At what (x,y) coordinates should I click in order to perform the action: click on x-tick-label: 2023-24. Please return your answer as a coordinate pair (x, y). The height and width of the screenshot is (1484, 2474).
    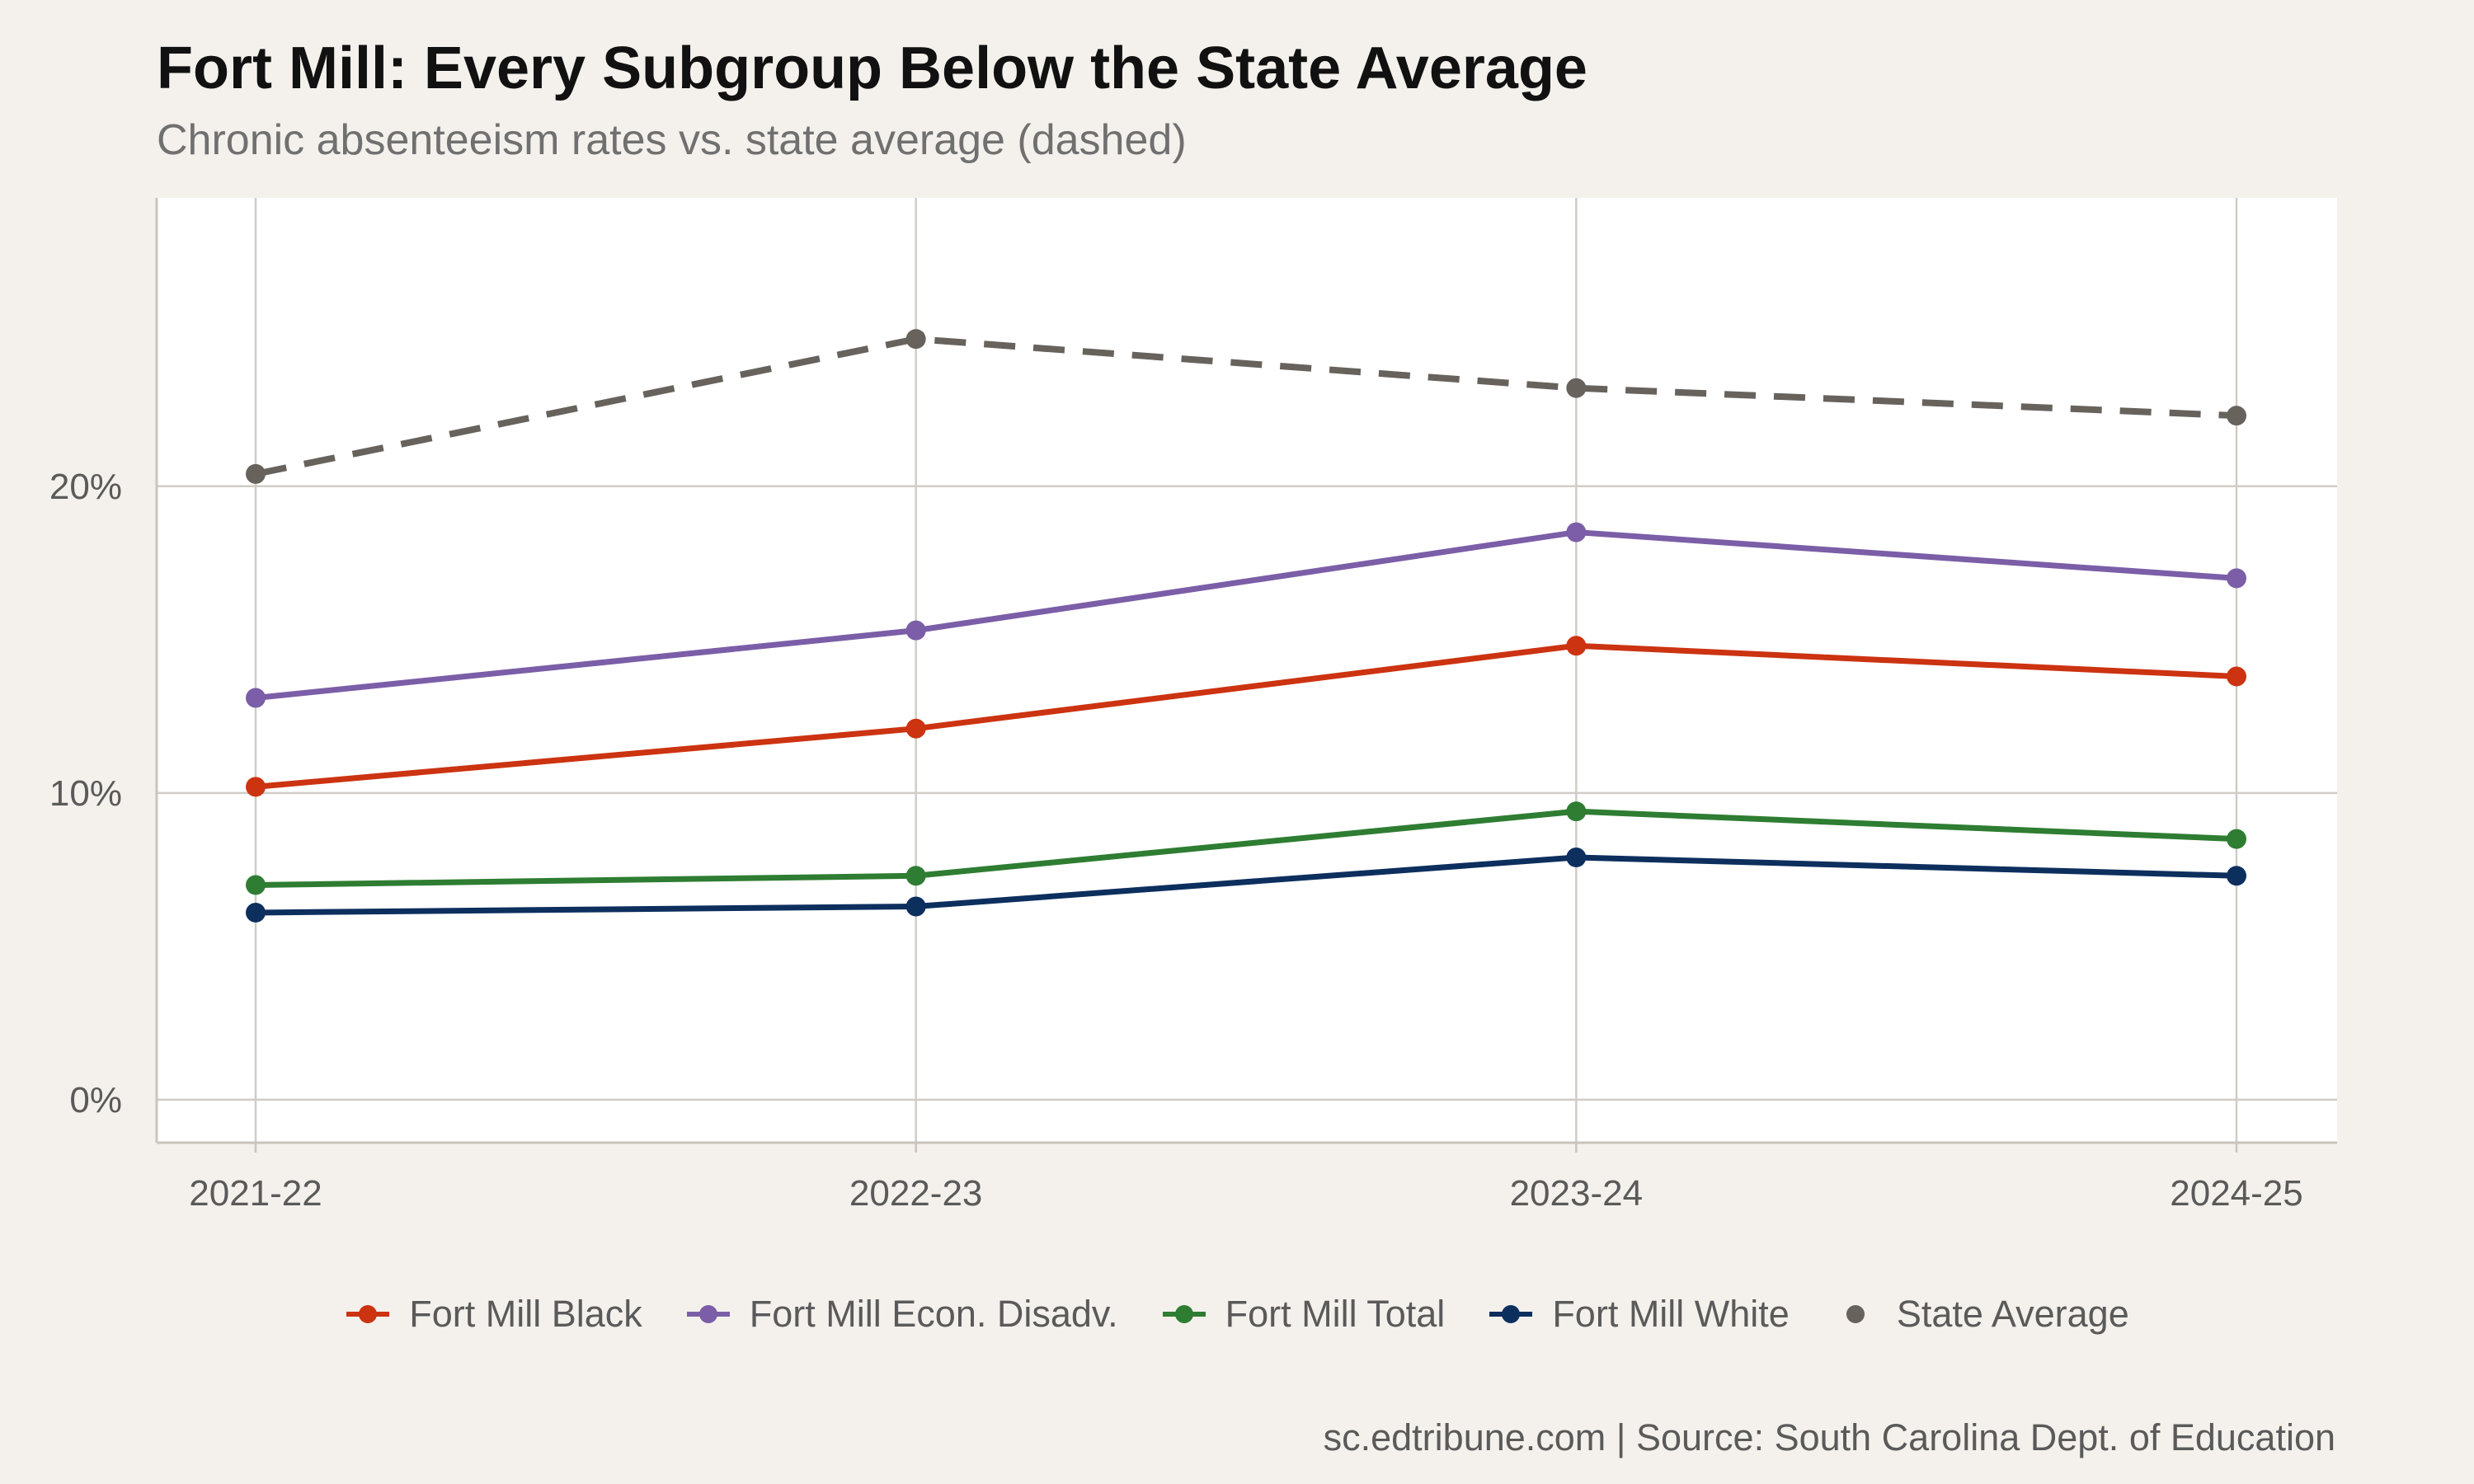
    Looking at the image, I should click on (1576, 1193).